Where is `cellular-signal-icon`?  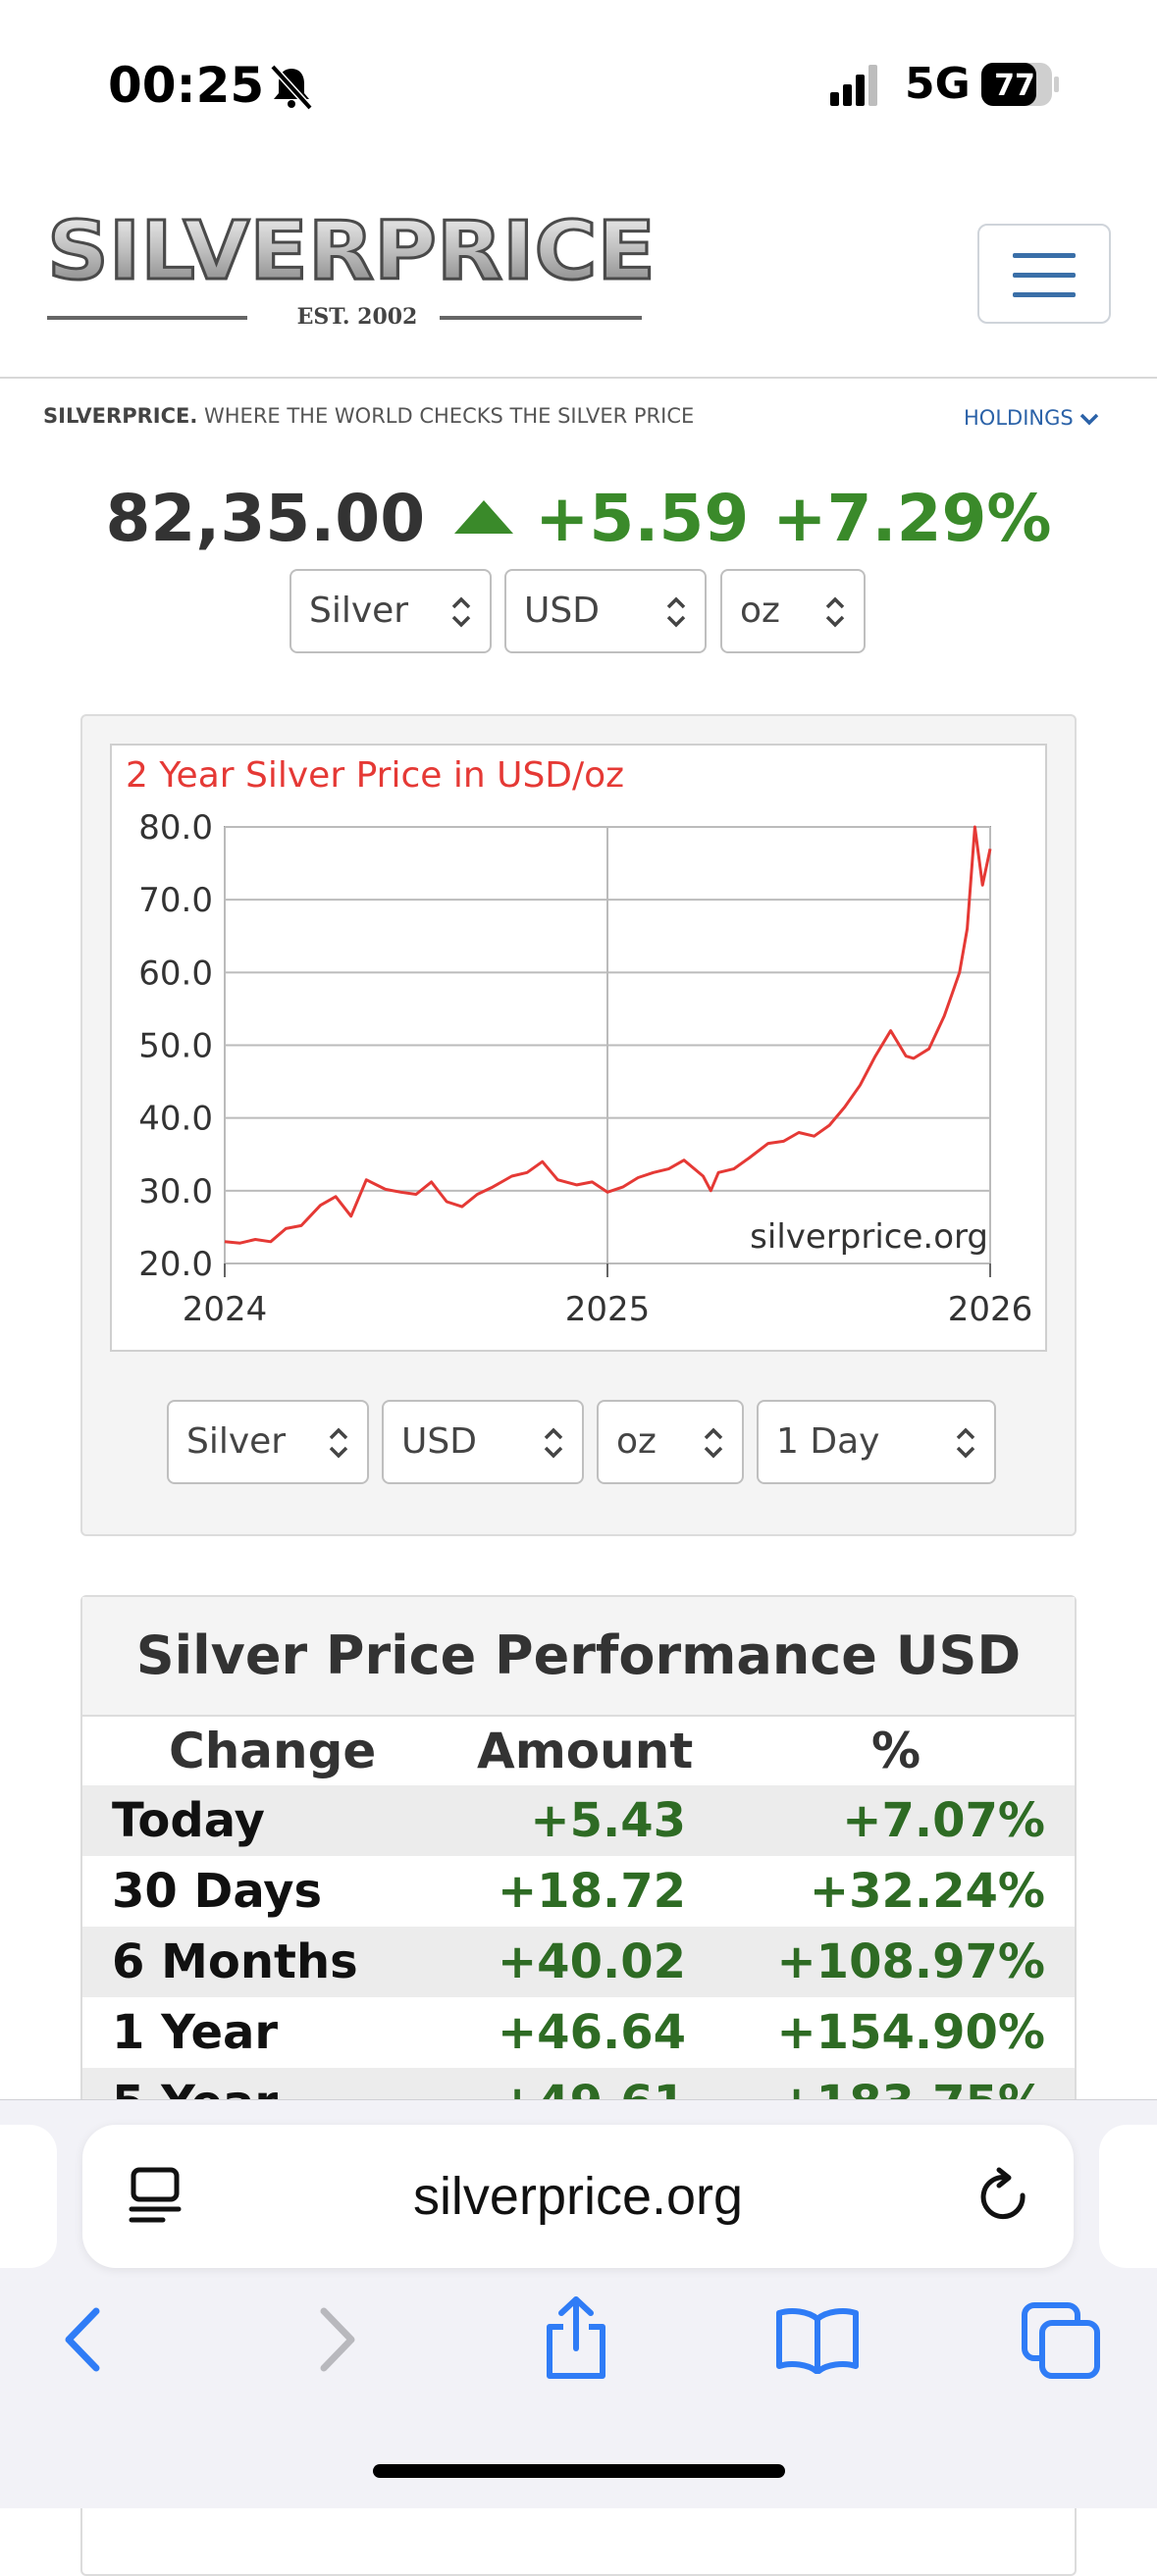
cellular-signal-icon is located at coordinates (854, 85).